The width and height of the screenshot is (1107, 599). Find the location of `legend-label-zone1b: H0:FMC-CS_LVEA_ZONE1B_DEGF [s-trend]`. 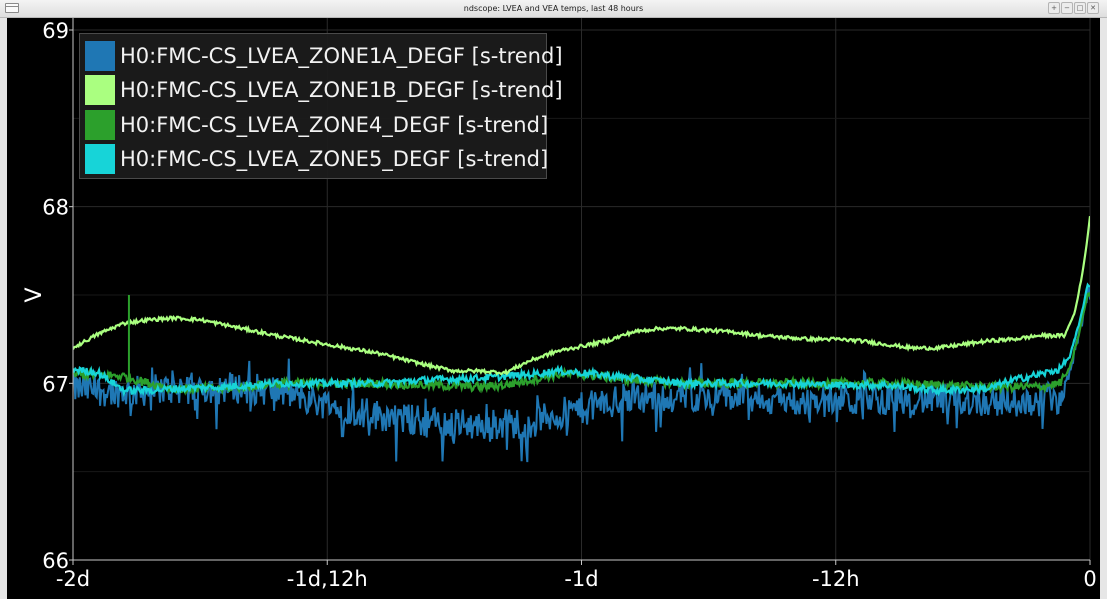

legend-label-zone1b: H0:FMC-CS_LVEA_ZONE1B_DEGF [s-trend] is located at coordinates (341, 90).